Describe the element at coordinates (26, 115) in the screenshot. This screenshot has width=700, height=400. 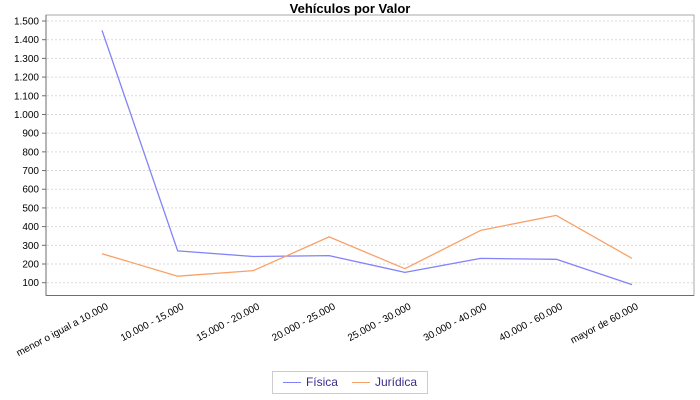
I see `y-tick-label: 1.000` at that location.